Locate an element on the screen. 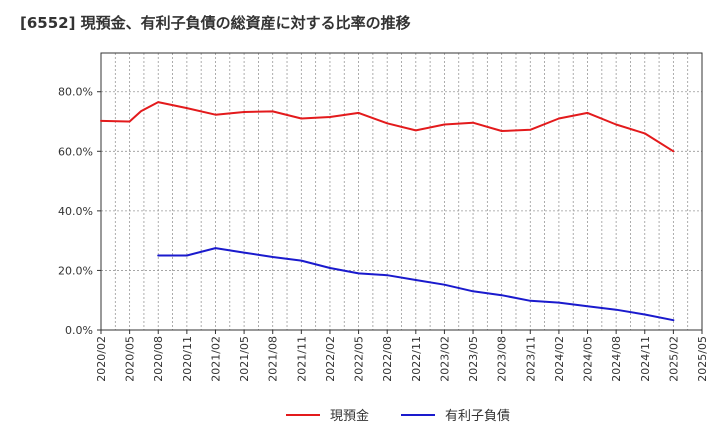 Image resolution: width=720 pixels, height=440 pixels. x-tick-label: 2020/05 is located at coordinates (130, 359).